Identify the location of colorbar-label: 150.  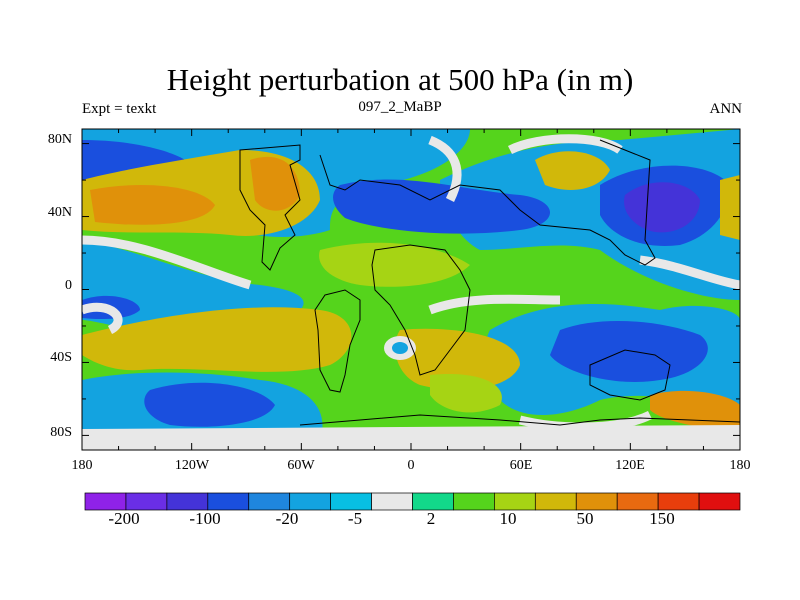
(662, 518).